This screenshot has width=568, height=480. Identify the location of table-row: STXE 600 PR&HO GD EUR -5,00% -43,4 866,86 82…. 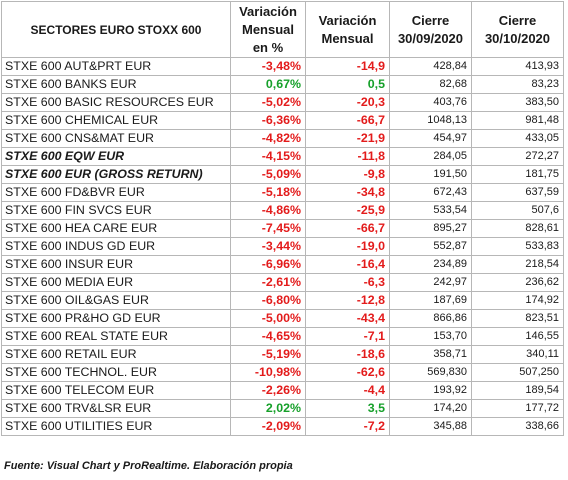
(282, 318).